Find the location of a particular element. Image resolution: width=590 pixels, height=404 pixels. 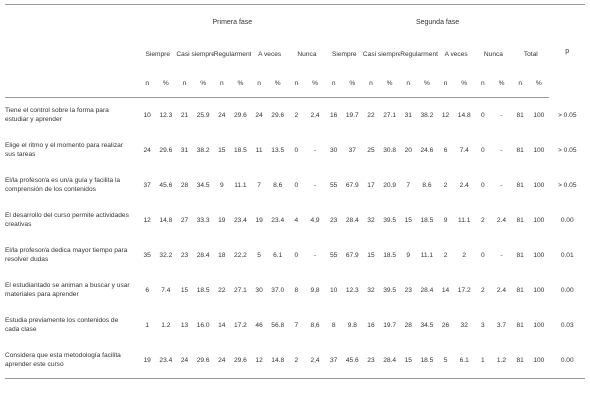

cell: 10 is located at coordinates (334, 290).